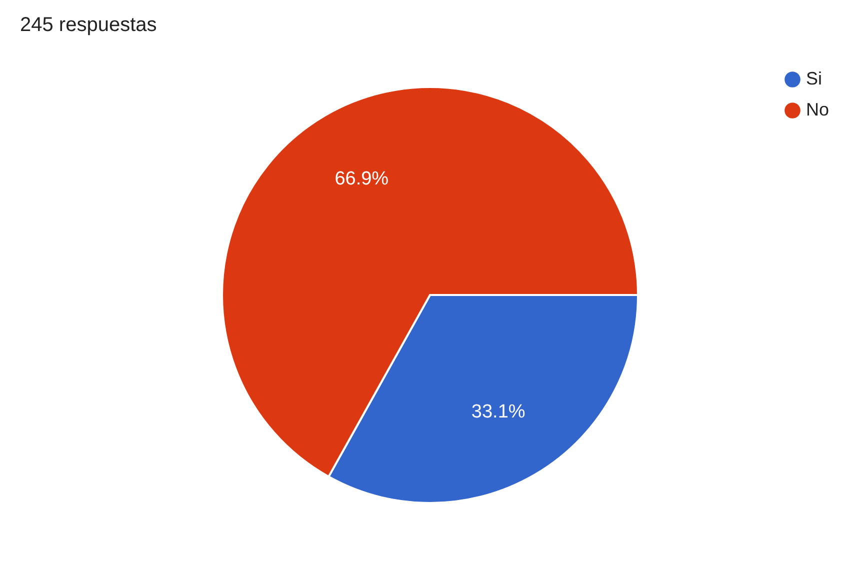  What do you see at coordinates (361, 179) in the screenshot?
I see `data-label: 66.9%` at bounding box center [361, 179].